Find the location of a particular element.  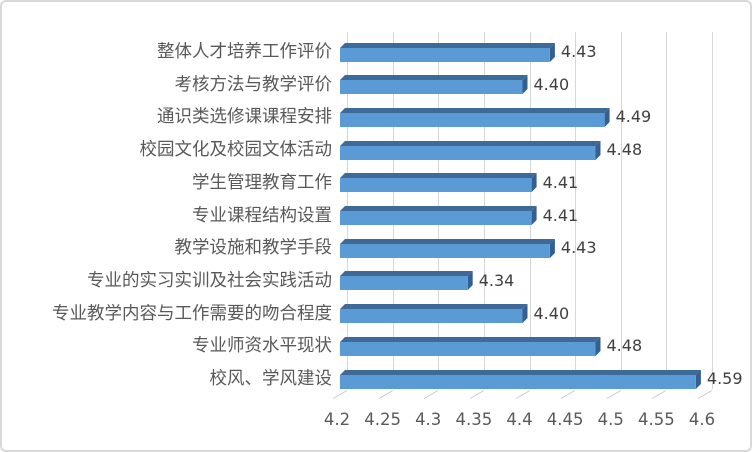

value-label: 4.49 is located at coordinates (633, 117).